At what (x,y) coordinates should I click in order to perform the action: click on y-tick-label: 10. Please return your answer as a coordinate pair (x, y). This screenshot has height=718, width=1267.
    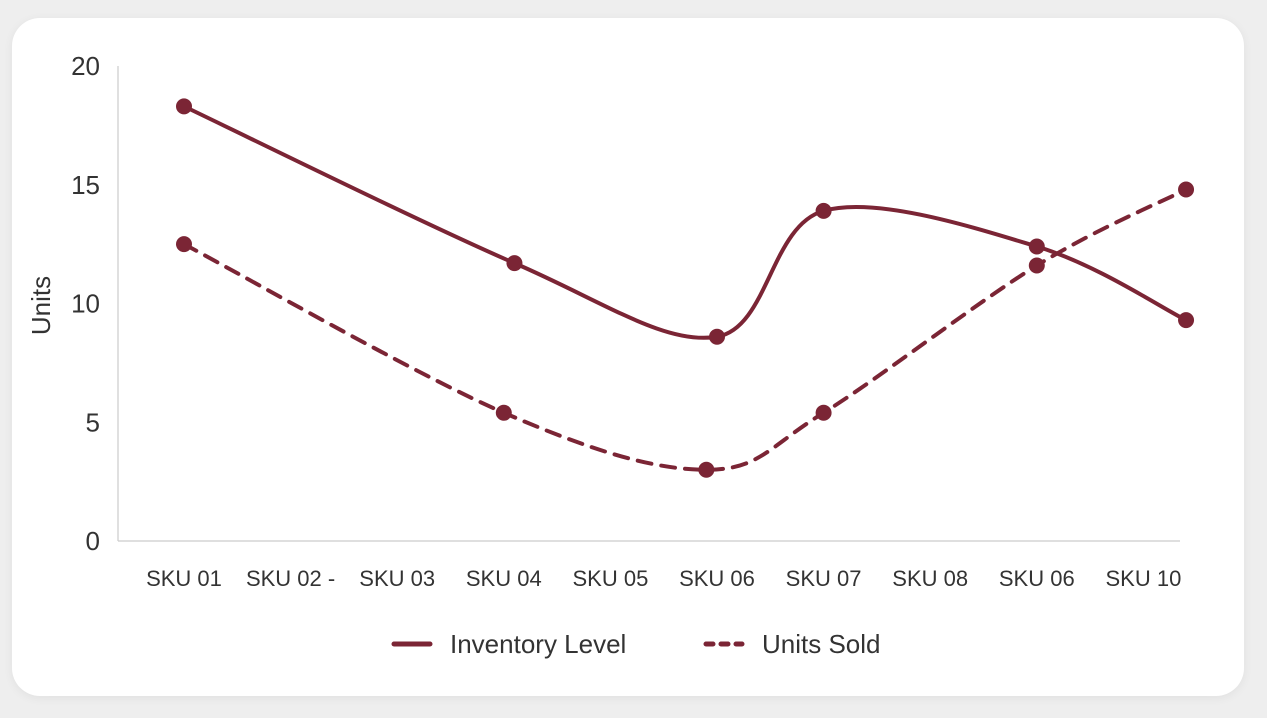
    Looking at the image, I should click on (85, 304).